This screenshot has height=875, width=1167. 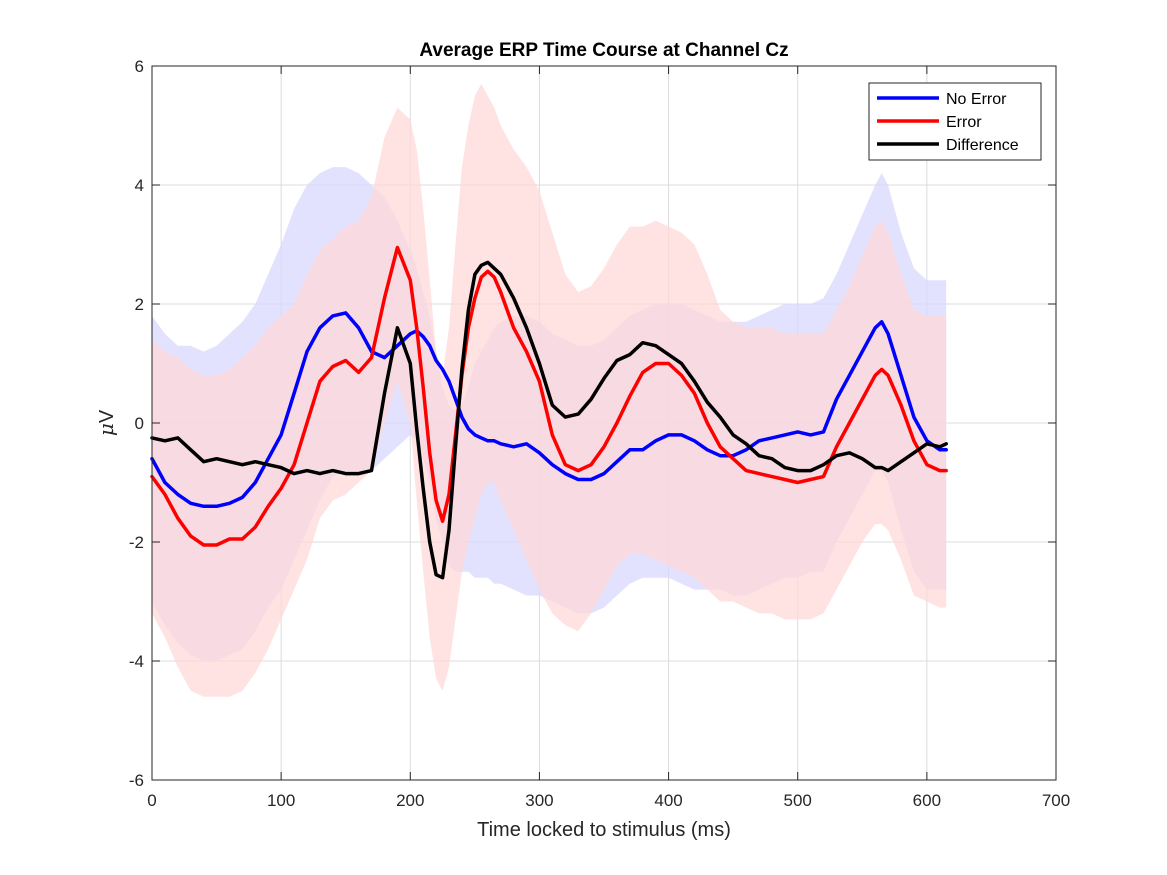 I want to click on x-tick-label: 500, so click(x=798, y=800).